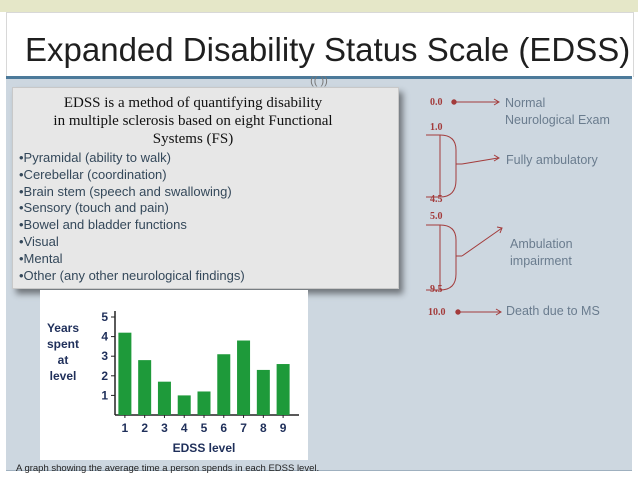  I want to click on x-tick-label: 7, so click(243, 428).